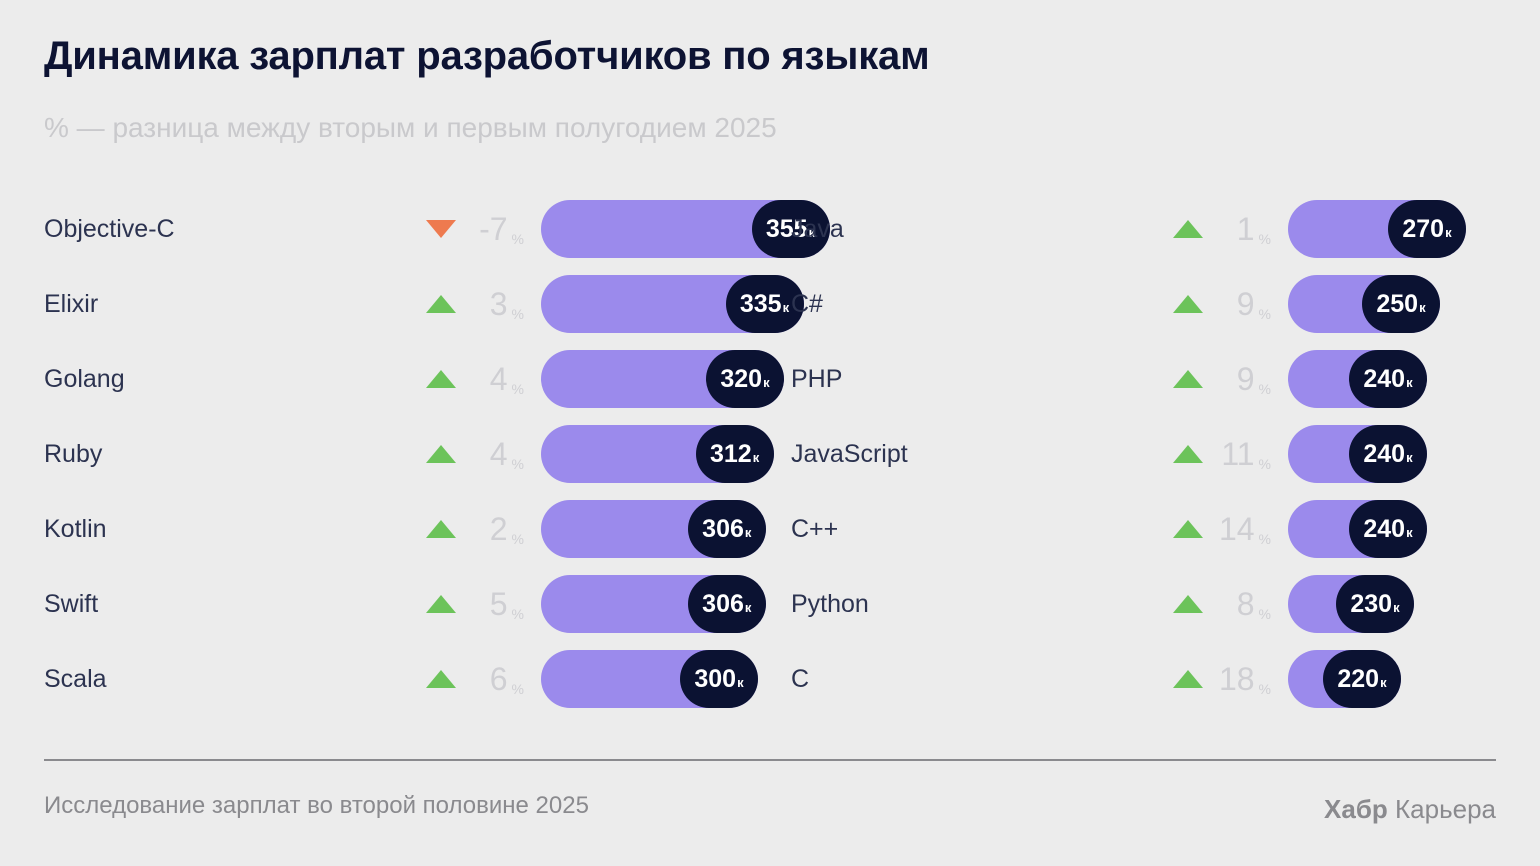 This screenshot has height=866, width=1540. Describe the element at coordinates (1245, 379) in the screenshot. I see `change-value: 9` at that location.